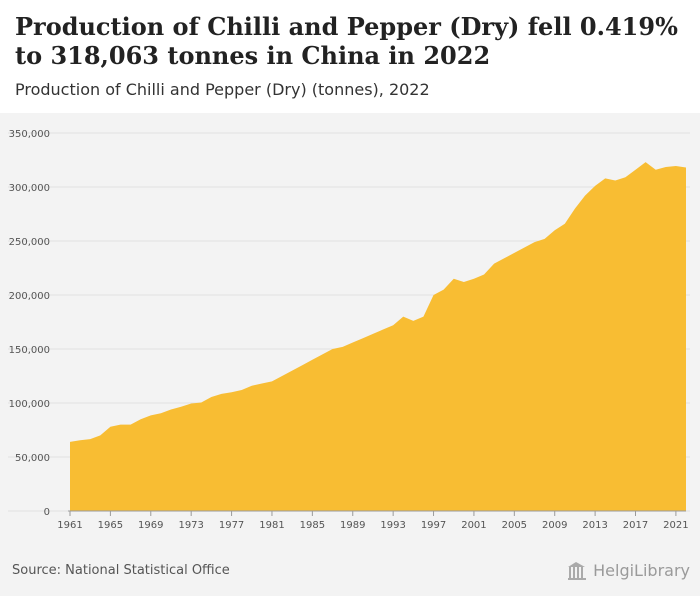 This screenshot has height=596, width=700. What do you see at coordinates (29, 350) in the screenshot?
I see `y-tick-label: 150,000` at bounding box center [29, 350].